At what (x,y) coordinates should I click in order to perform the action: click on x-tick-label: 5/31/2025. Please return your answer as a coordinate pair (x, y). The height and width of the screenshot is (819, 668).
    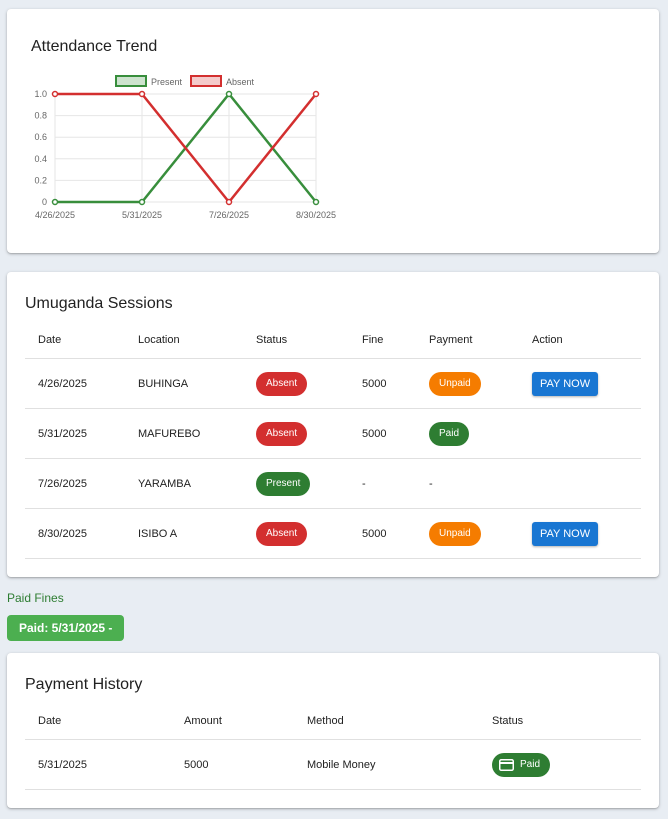
    Looking at the image, I should click on (142, 215).